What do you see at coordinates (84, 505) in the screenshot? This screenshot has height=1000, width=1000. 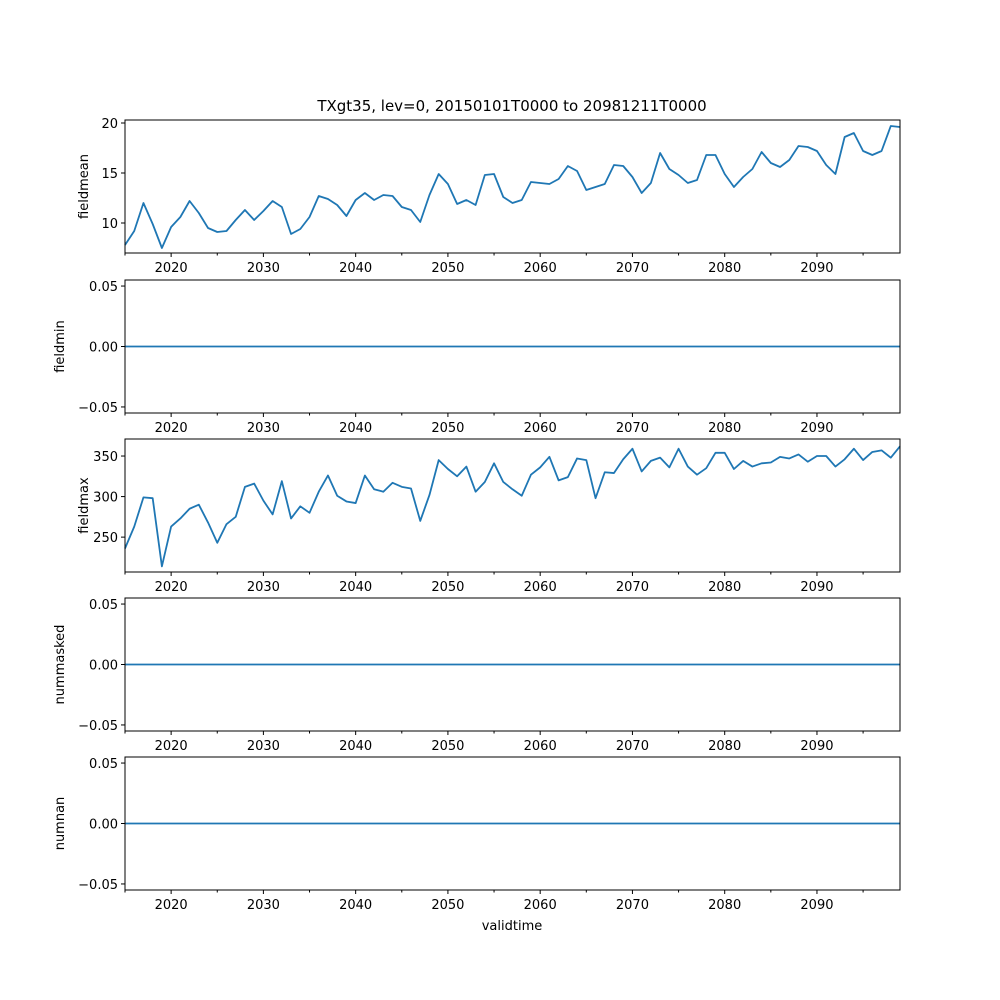 I see `y-axis-label-fieldmax: fieldmax` at bounding box center [84, 505].